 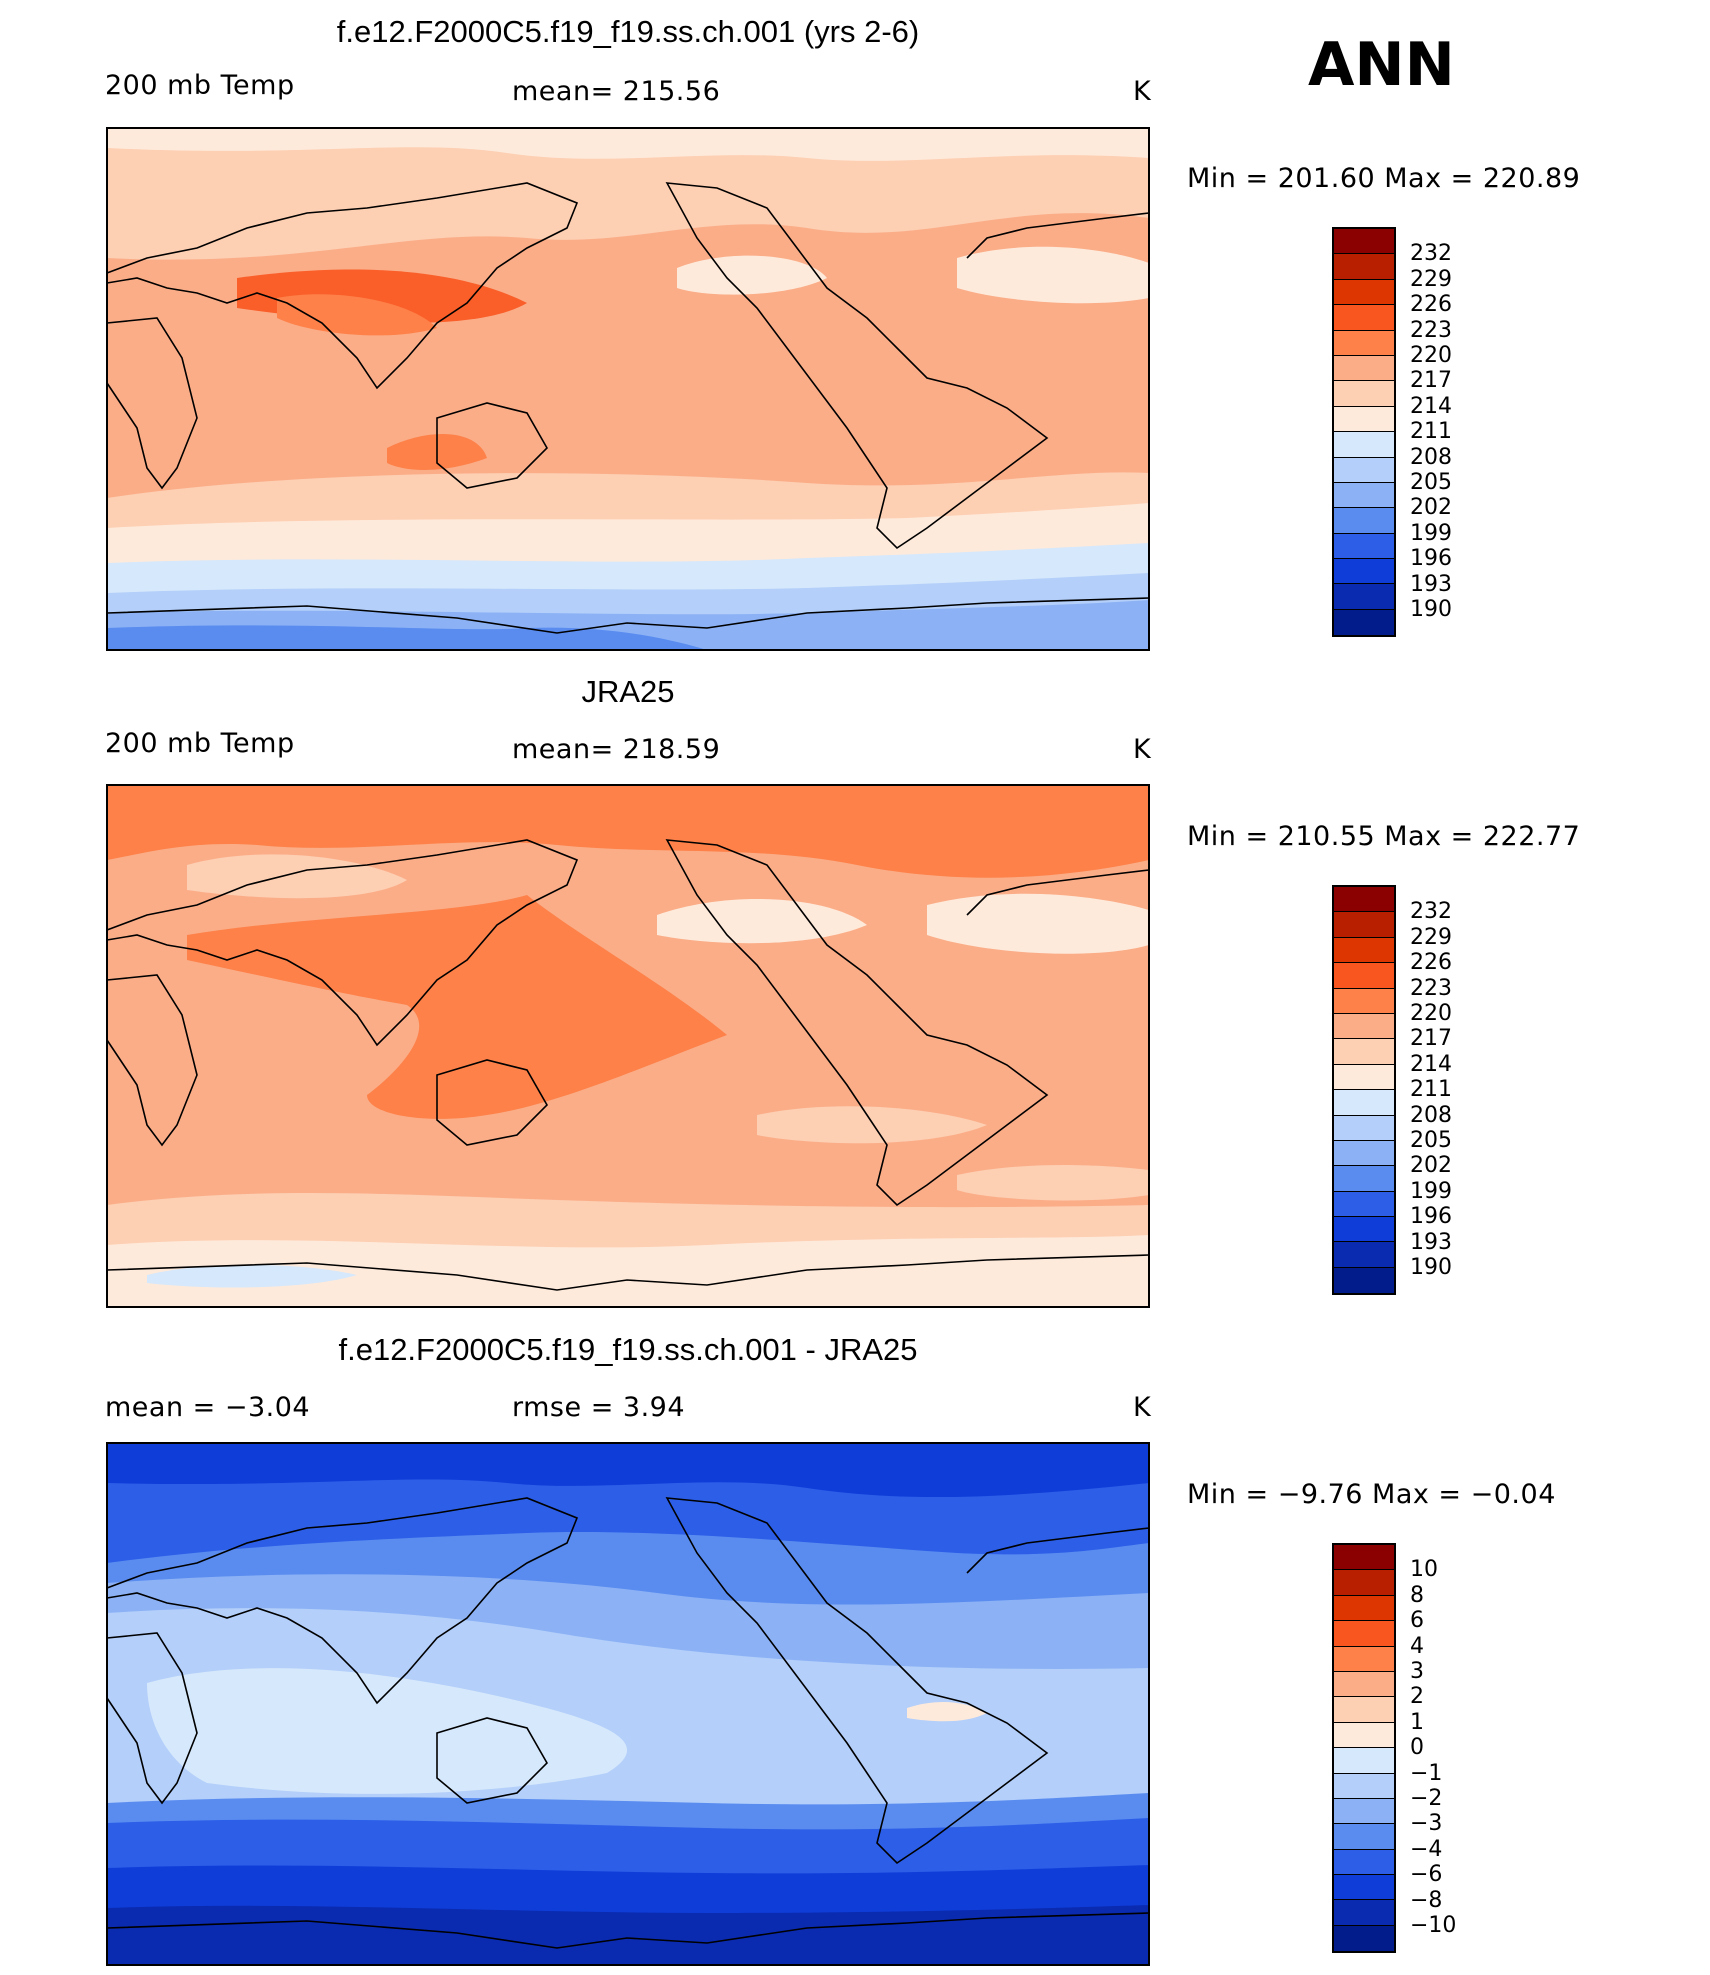 What do you see at coordinates (628, 194) in the screenshot?
I see `panel-1-field-north-band` at bounding box center [628, 194].